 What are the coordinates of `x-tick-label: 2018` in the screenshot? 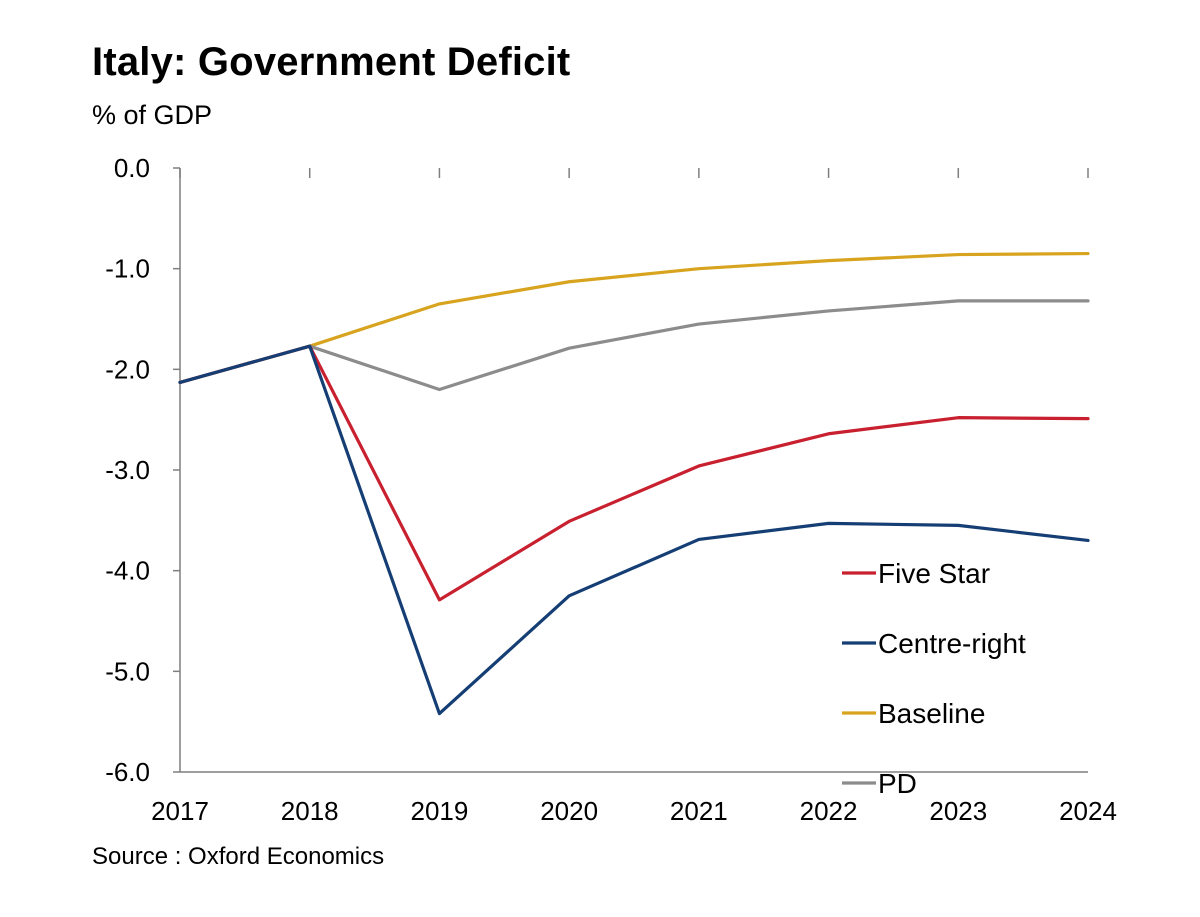 It's located at (310, 811).